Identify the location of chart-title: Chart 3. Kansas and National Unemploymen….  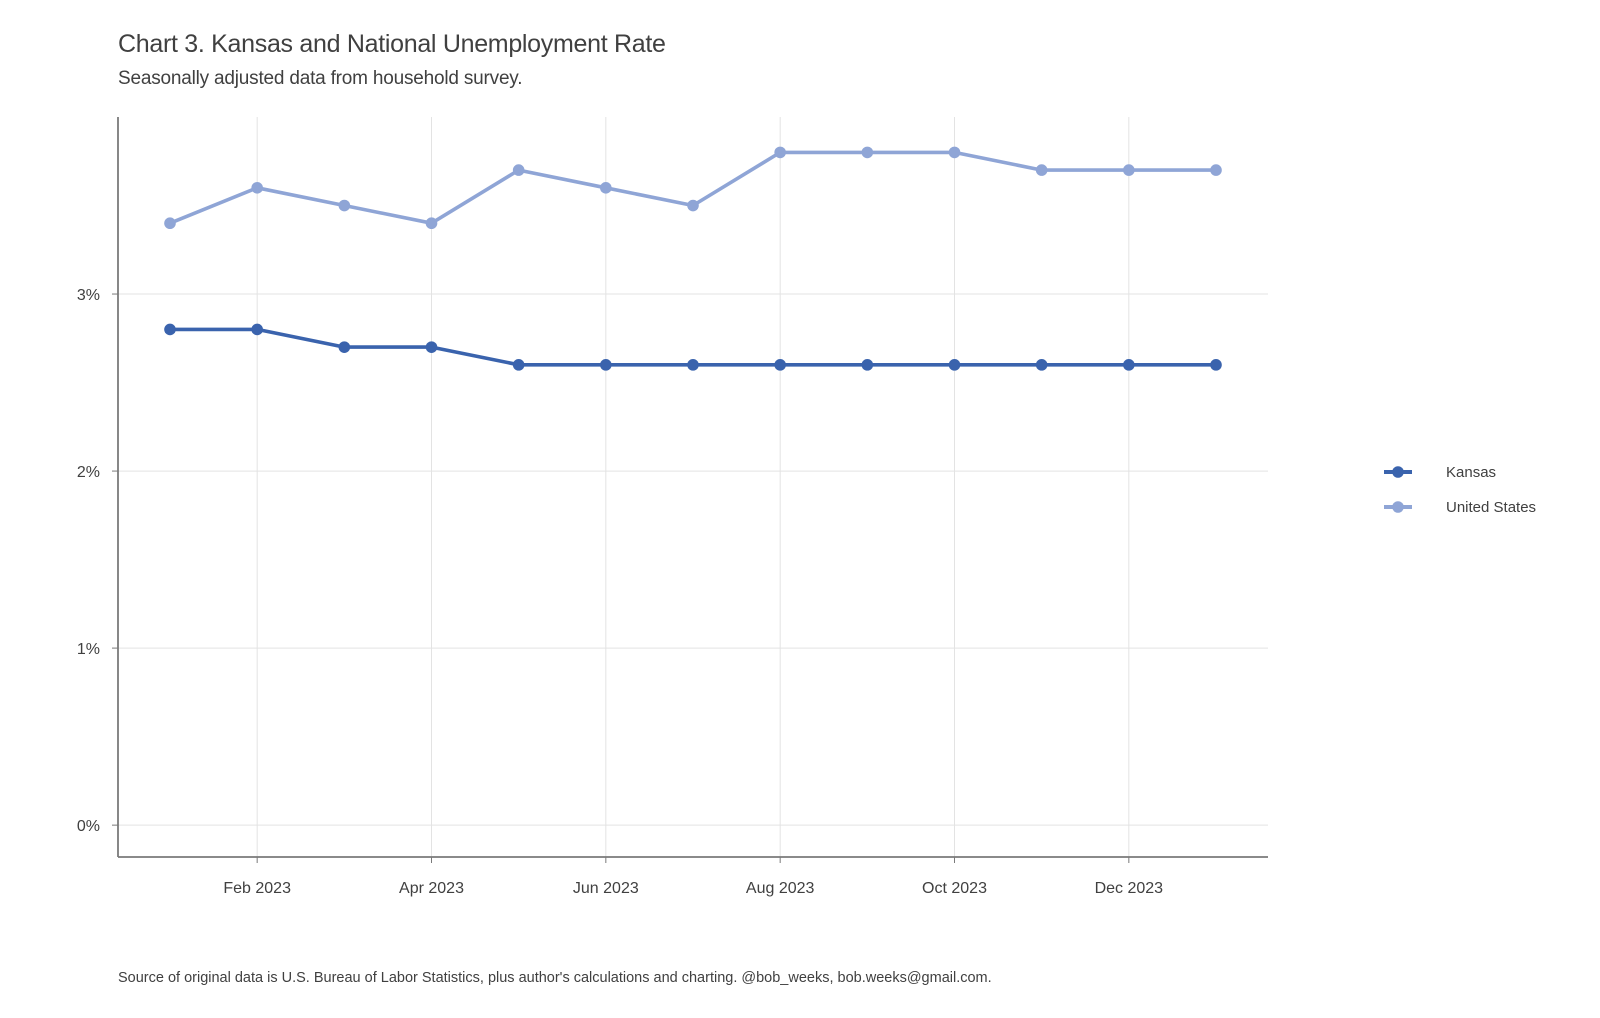
(392, 44).